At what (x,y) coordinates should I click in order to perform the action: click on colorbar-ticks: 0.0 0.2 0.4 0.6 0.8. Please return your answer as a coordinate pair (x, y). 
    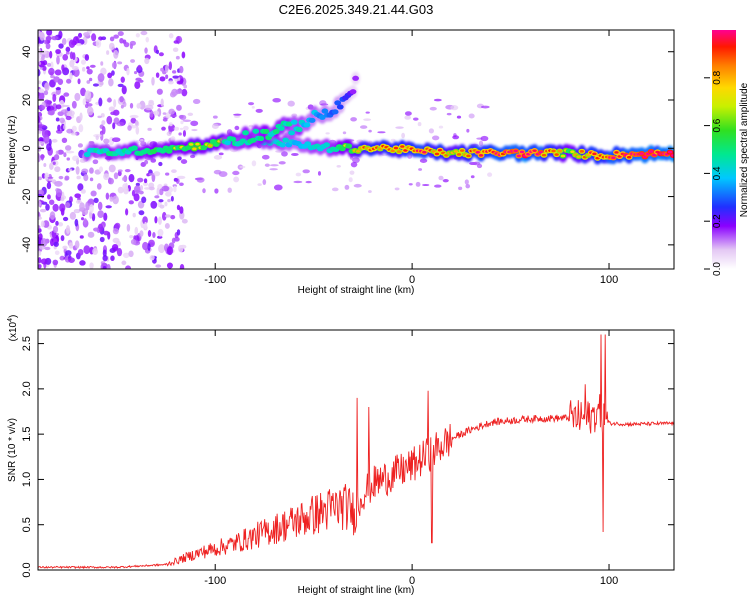
    Looking at the image, I should click on (713, 173).